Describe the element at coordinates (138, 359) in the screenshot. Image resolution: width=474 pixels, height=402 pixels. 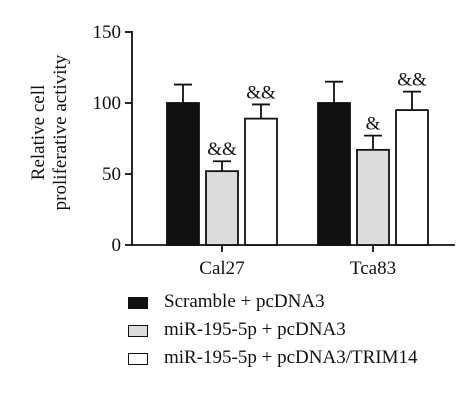
I see `legend-swatch-mir-trim14` at that location.